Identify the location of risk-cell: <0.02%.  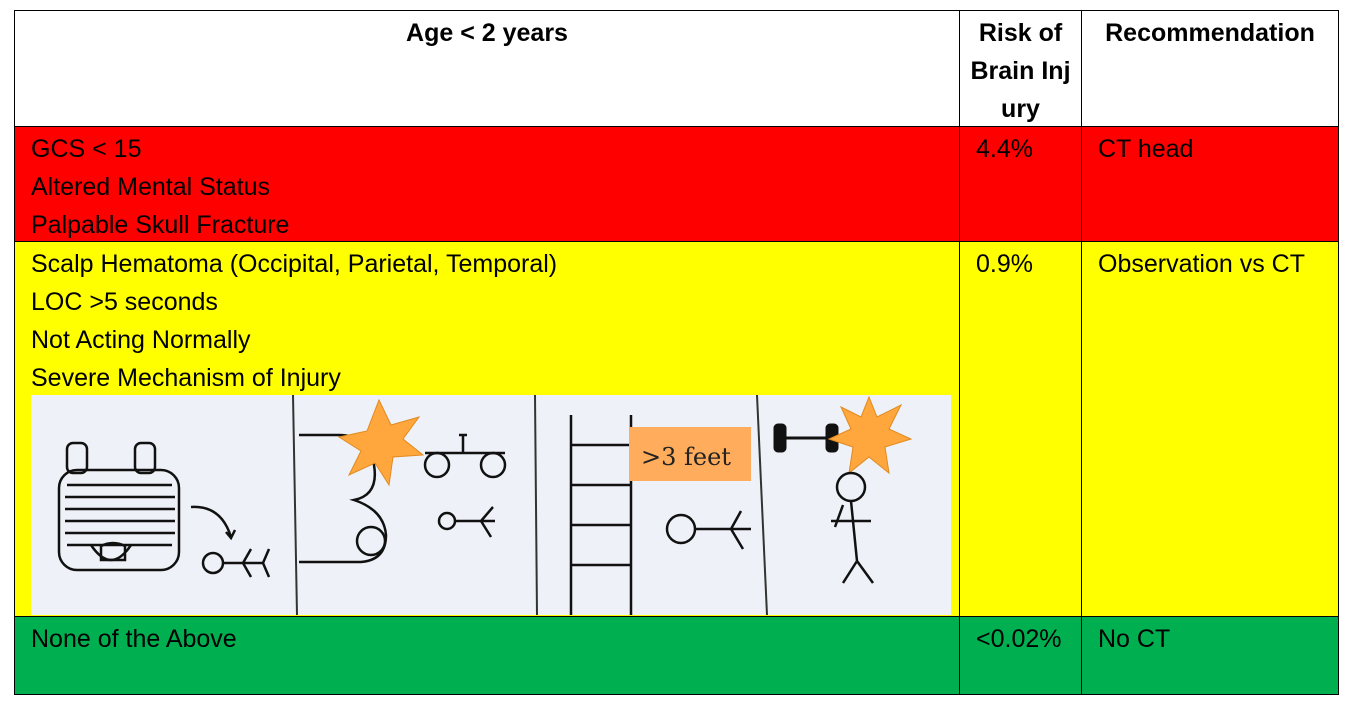
(1020, 655).